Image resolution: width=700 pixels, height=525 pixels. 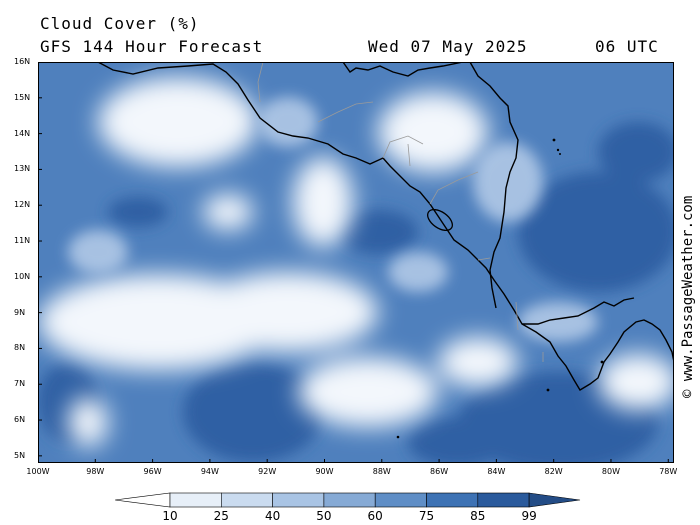 What do you see at coordinates (478, 516) in the screenshot?
I see `legend-label-85: 85` at bounding box center [478, 516].